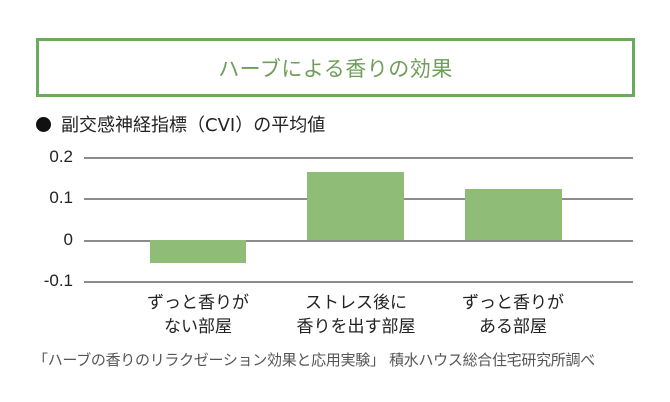 The image size is (670, 402). I want to click on chart-subtitle: 副交感神経指標（CVI）の平均値, so click(180, 124).